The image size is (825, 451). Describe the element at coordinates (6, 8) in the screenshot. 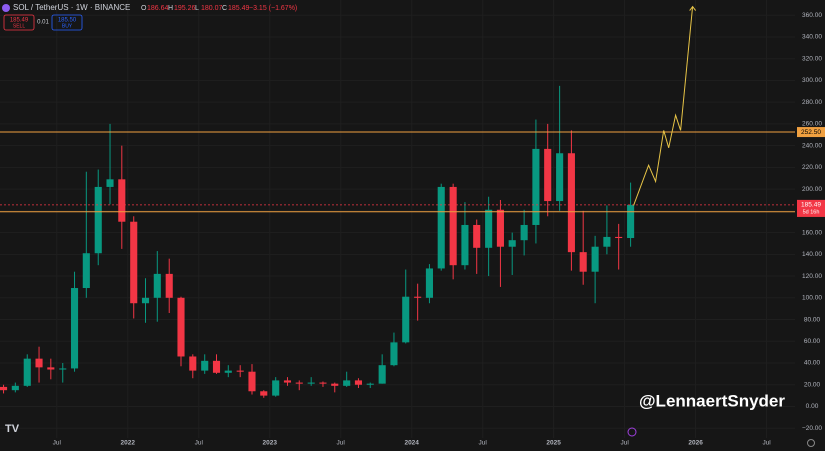

I see `symbol-icon` at that location.